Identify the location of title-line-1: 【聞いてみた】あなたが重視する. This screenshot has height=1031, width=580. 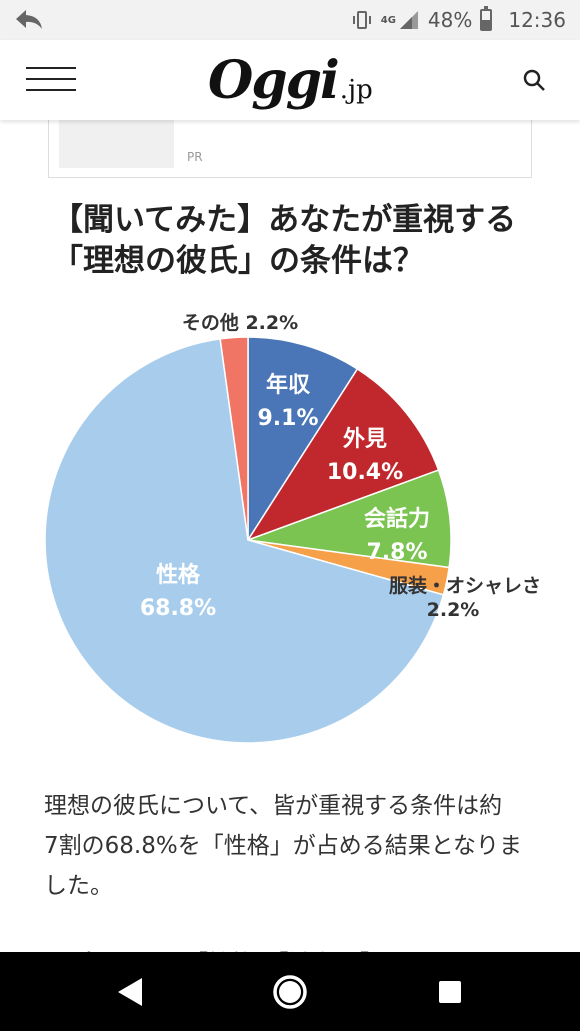
(284, 220).